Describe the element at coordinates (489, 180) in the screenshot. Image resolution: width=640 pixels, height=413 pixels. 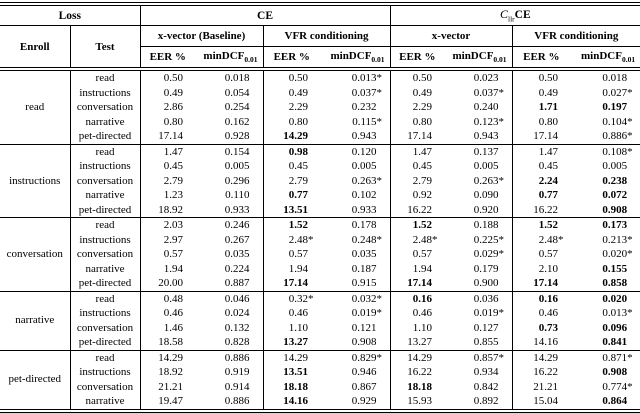
I see `mindcf-cell: 0.263*` at that location.